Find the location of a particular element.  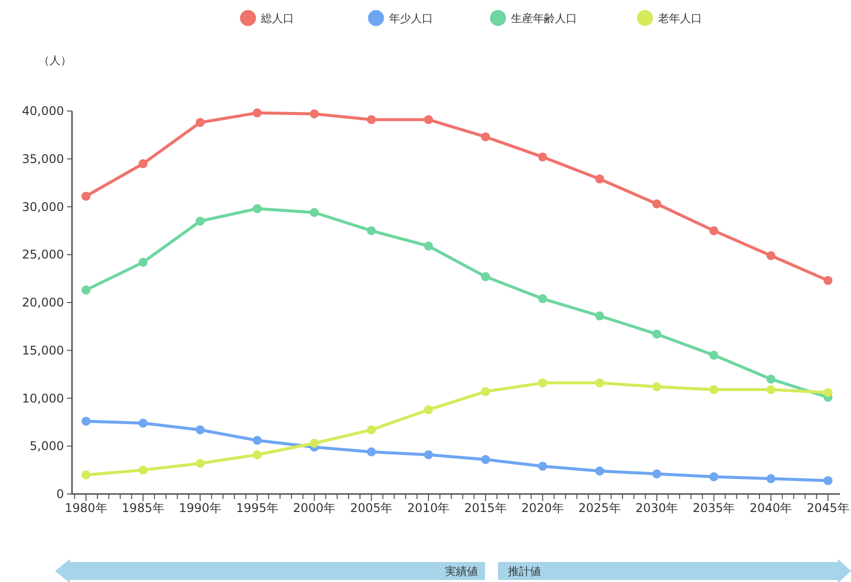

x-tick-label: 2025年 is located at coordinates (599, 508).